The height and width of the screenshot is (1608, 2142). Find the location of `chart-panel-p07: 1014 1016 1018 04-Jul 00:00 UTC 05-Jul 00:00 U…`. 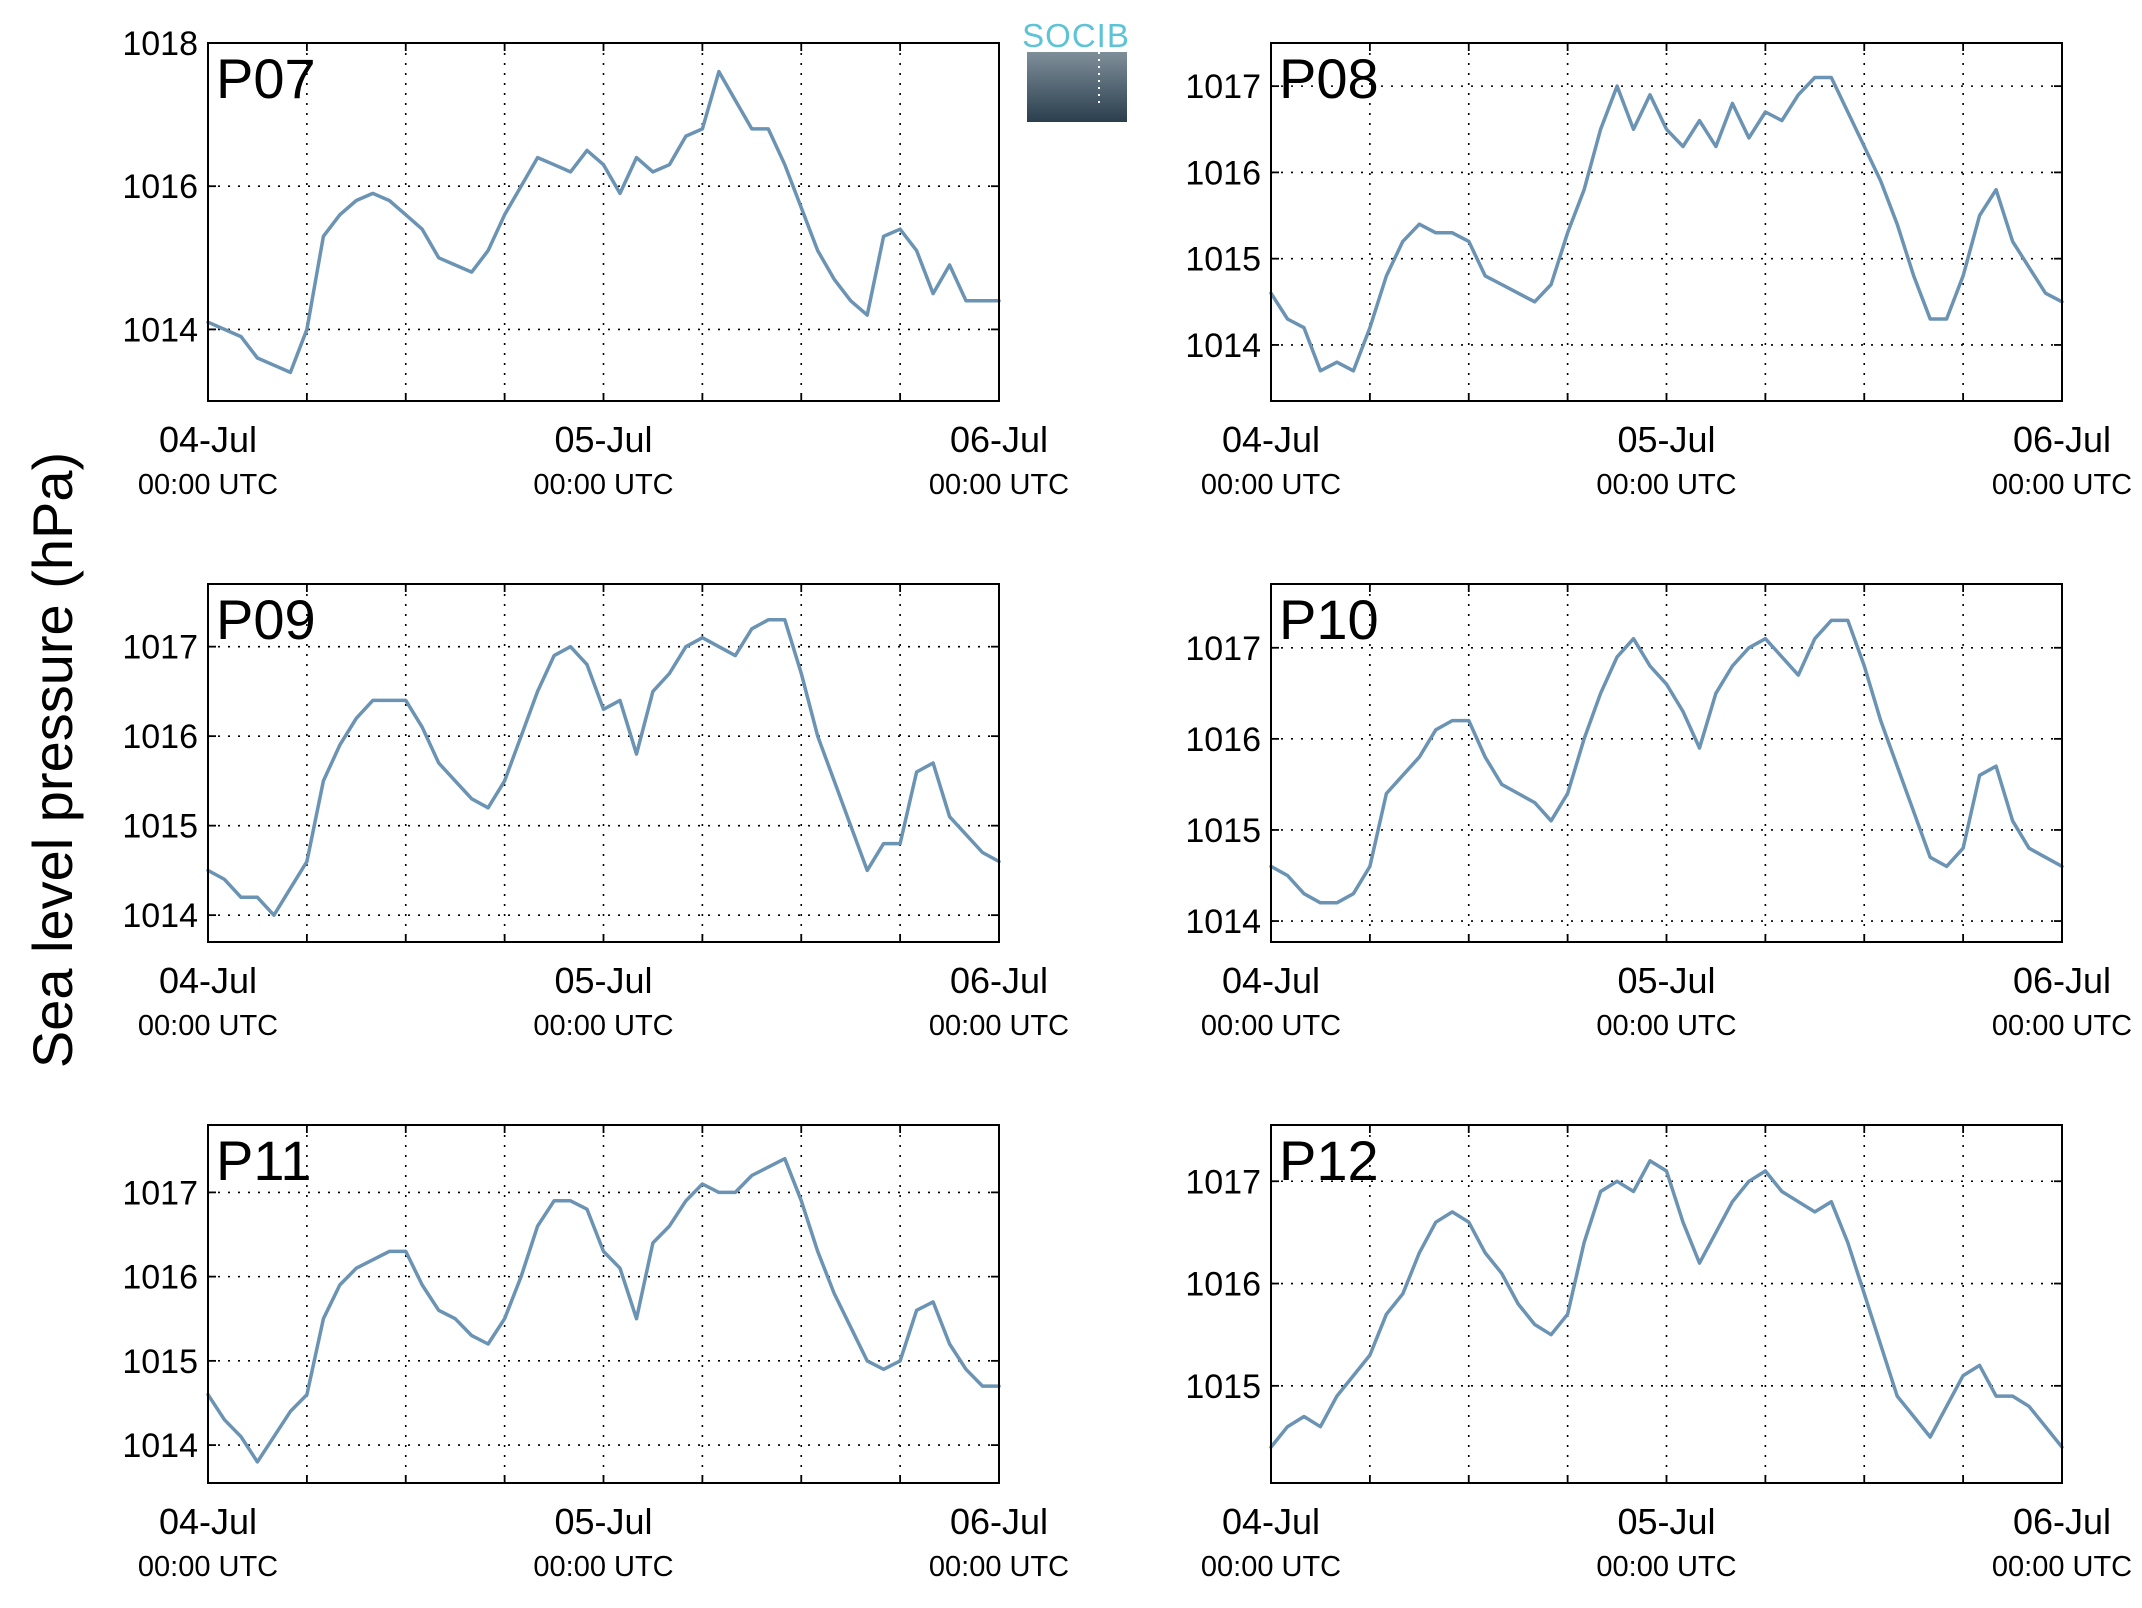

chart-panel-p07: 1014 1016 1018 04-Jul 00:00 UTC 05-Jul 00:00 U… is located at coordinates (595, 263).